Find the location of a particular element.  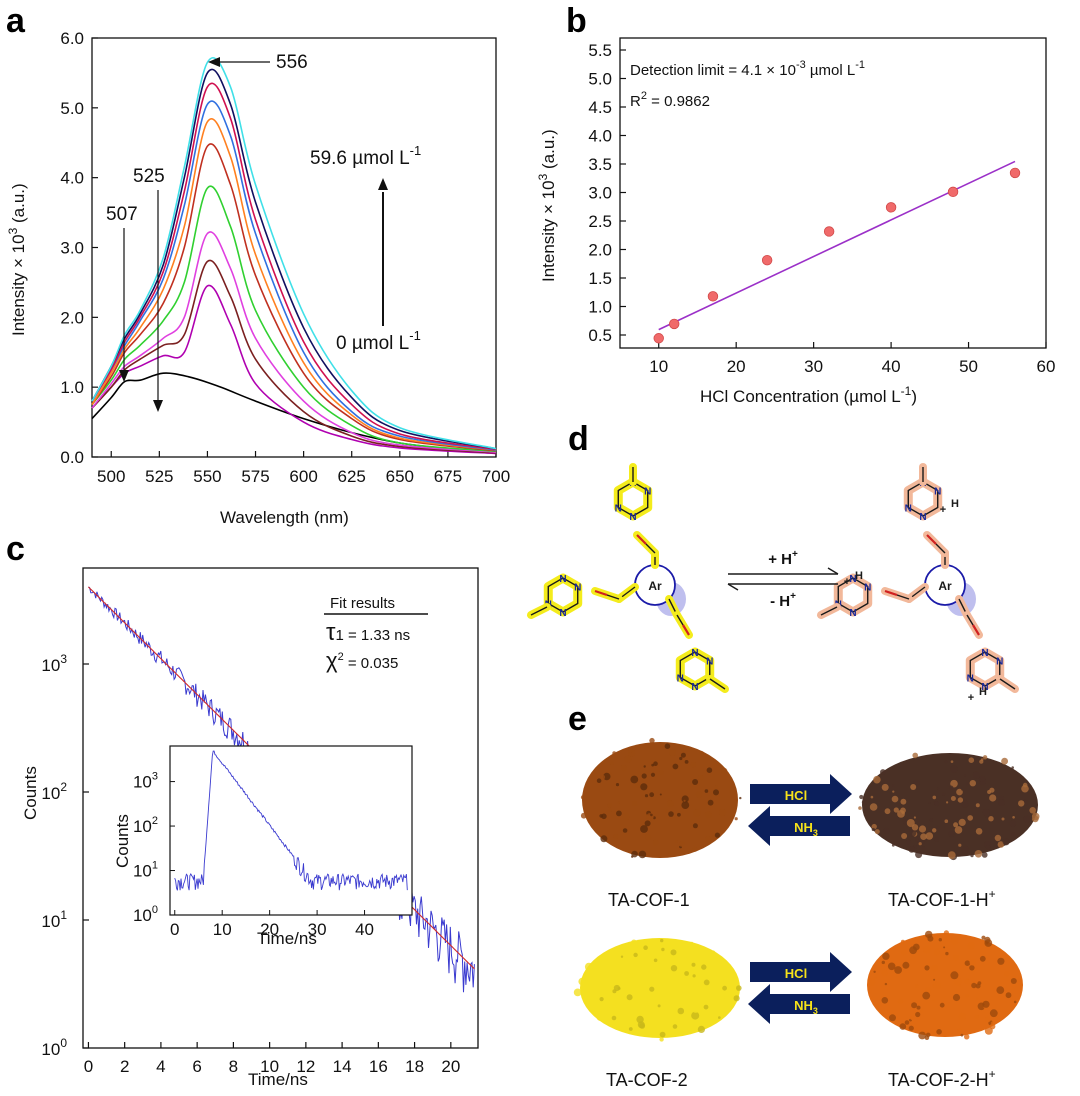

plot-frame-a is located at coordinates (294, 247).